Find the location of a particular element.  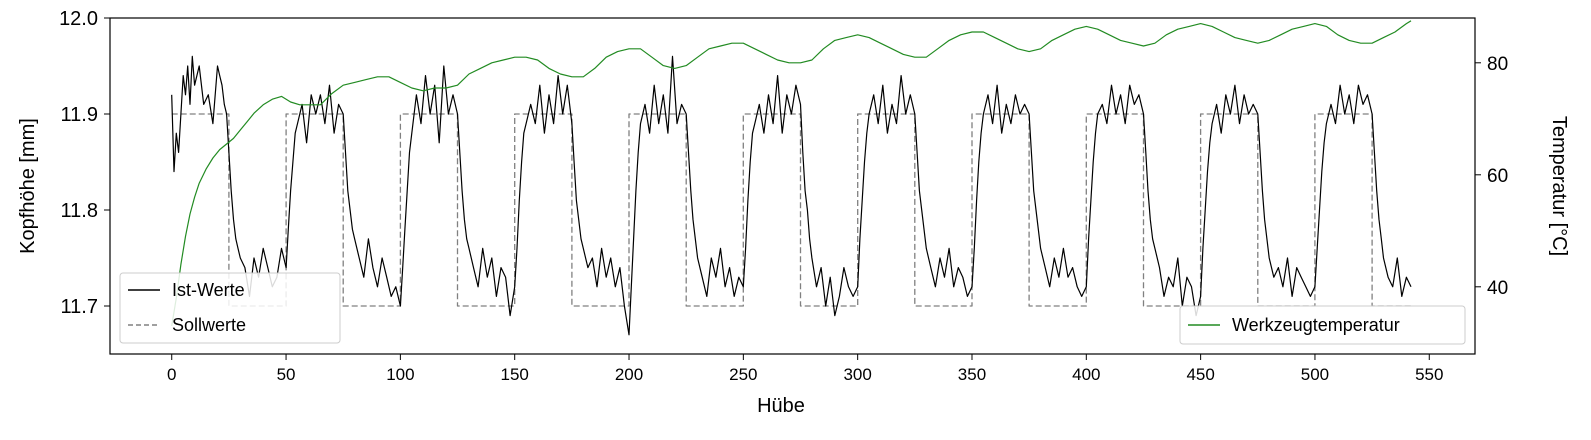

legend-sollwerte-label: Sollwerte is located at coordinates (209, 325).